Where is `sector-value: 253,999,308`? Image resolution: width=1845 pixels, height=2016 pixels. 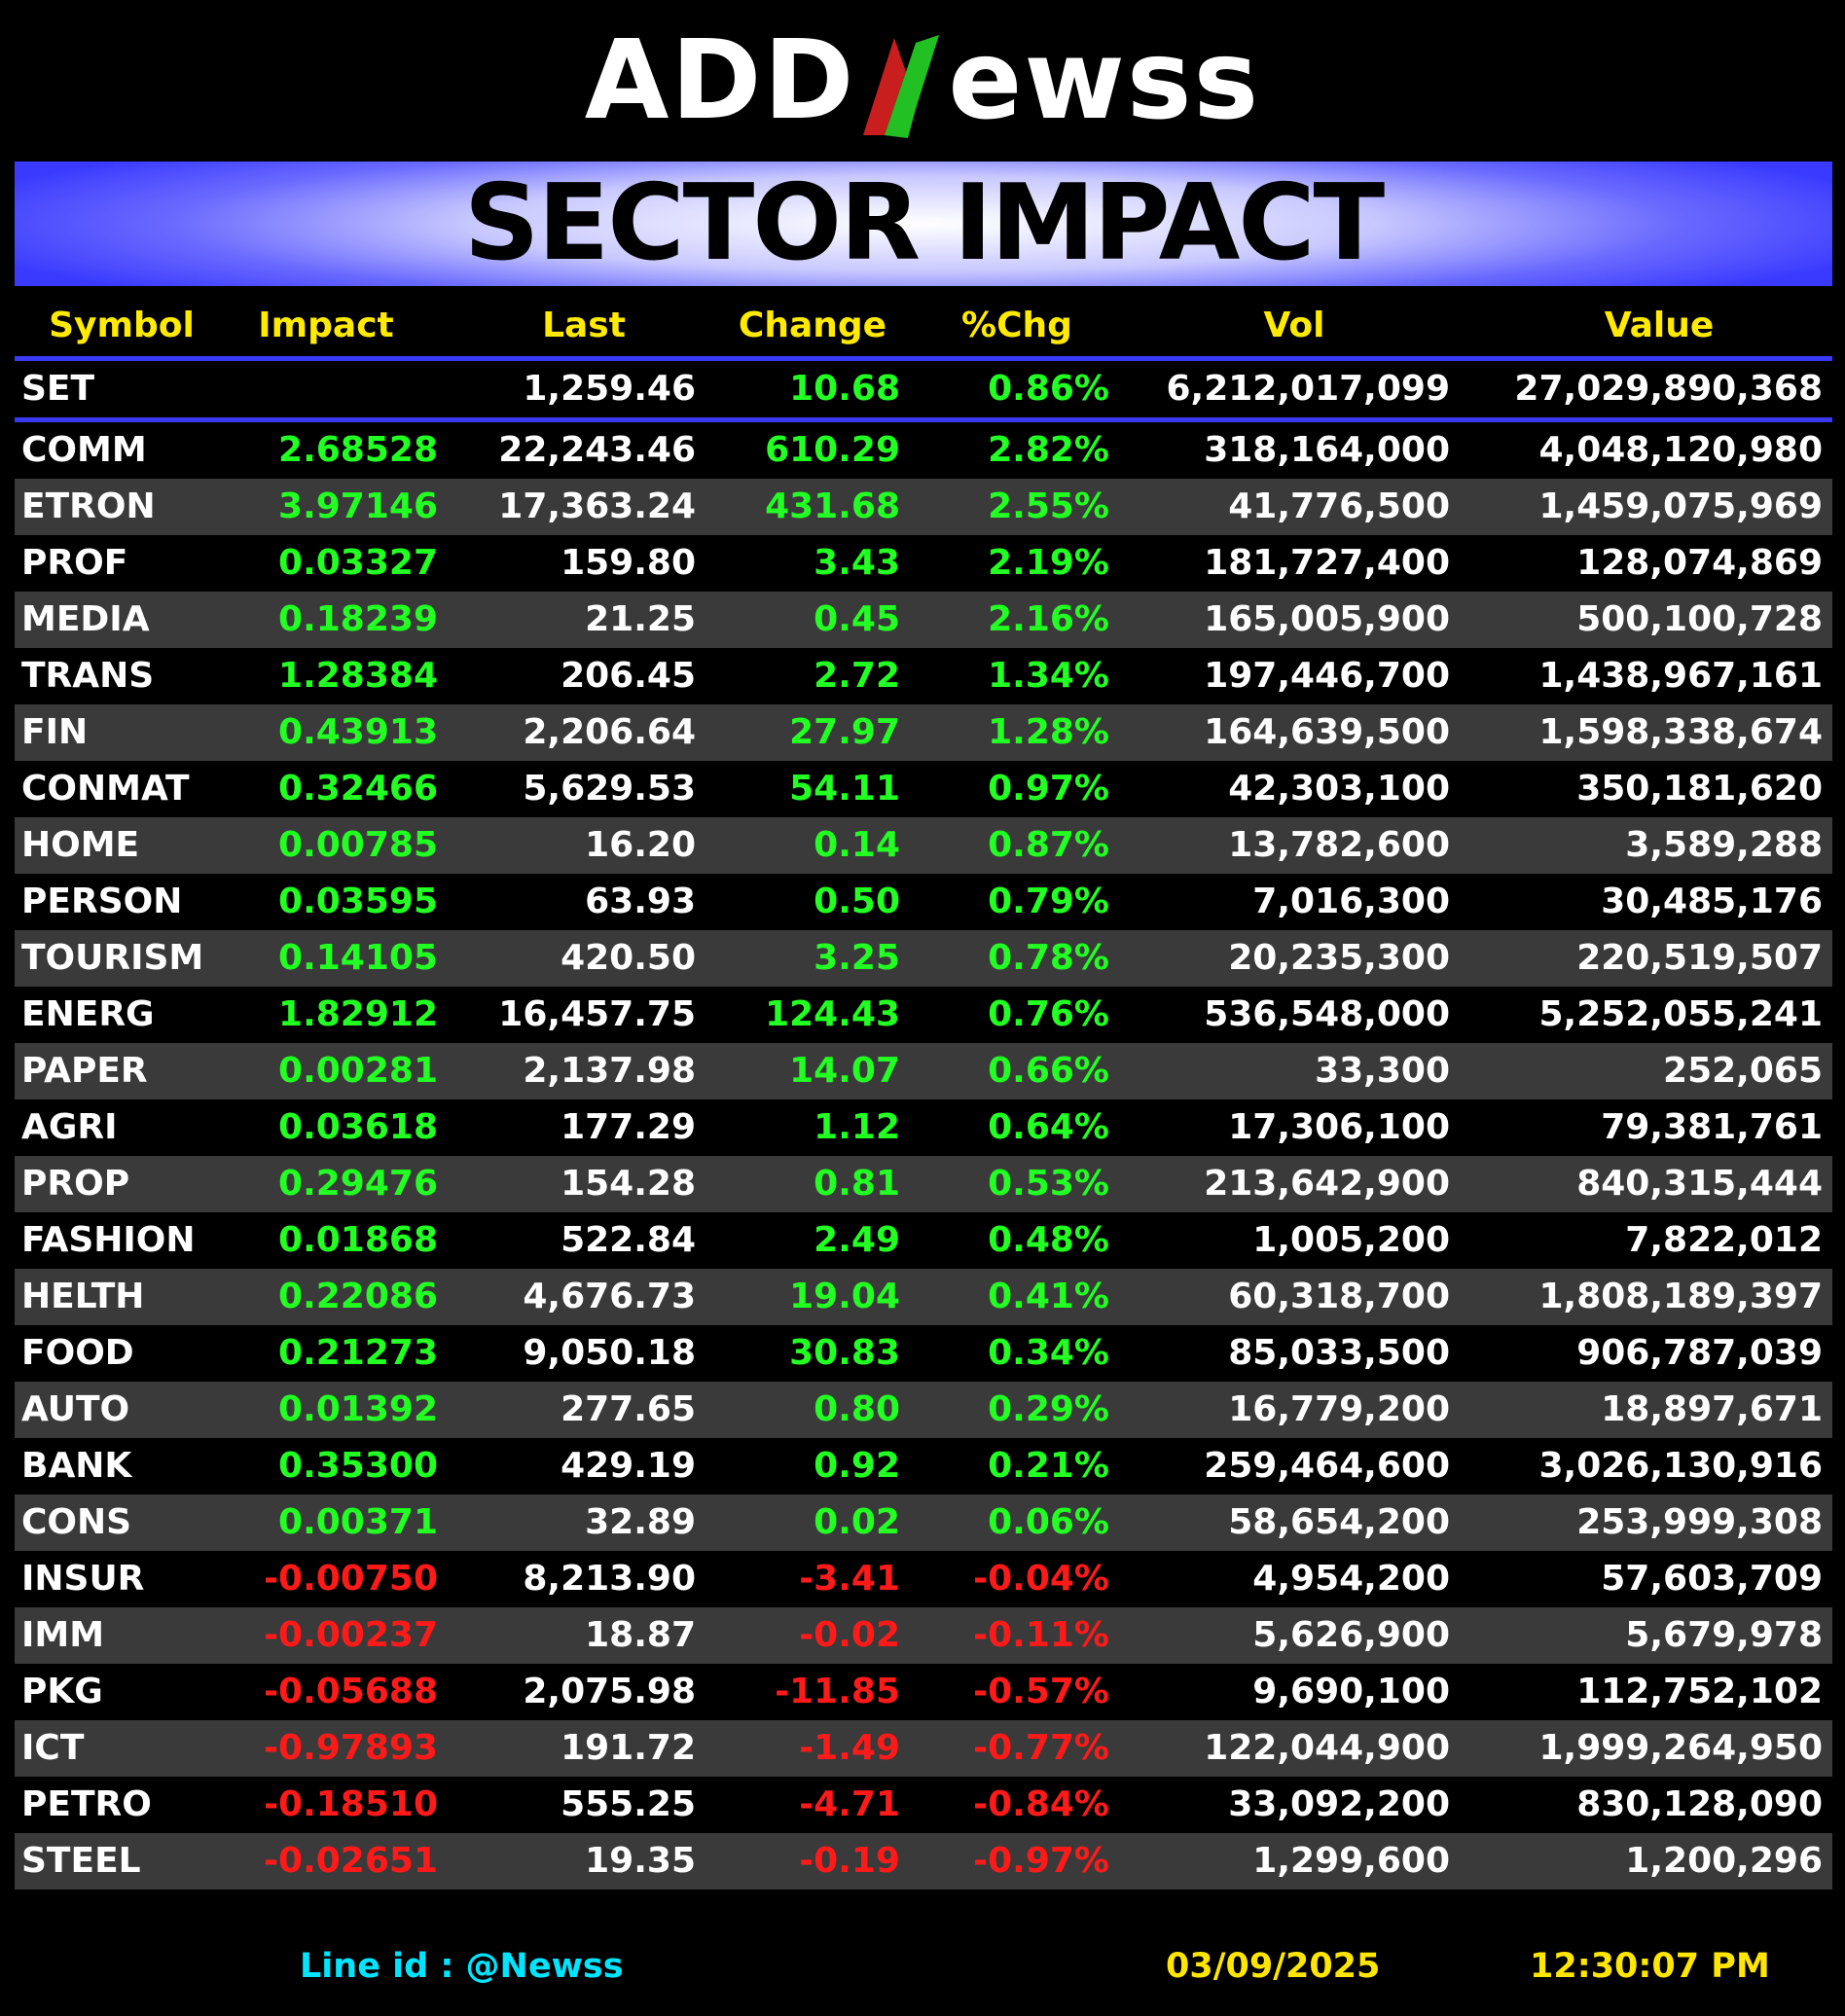
sector-value: 253,999,308 is located at coordinates (1699, 1522).